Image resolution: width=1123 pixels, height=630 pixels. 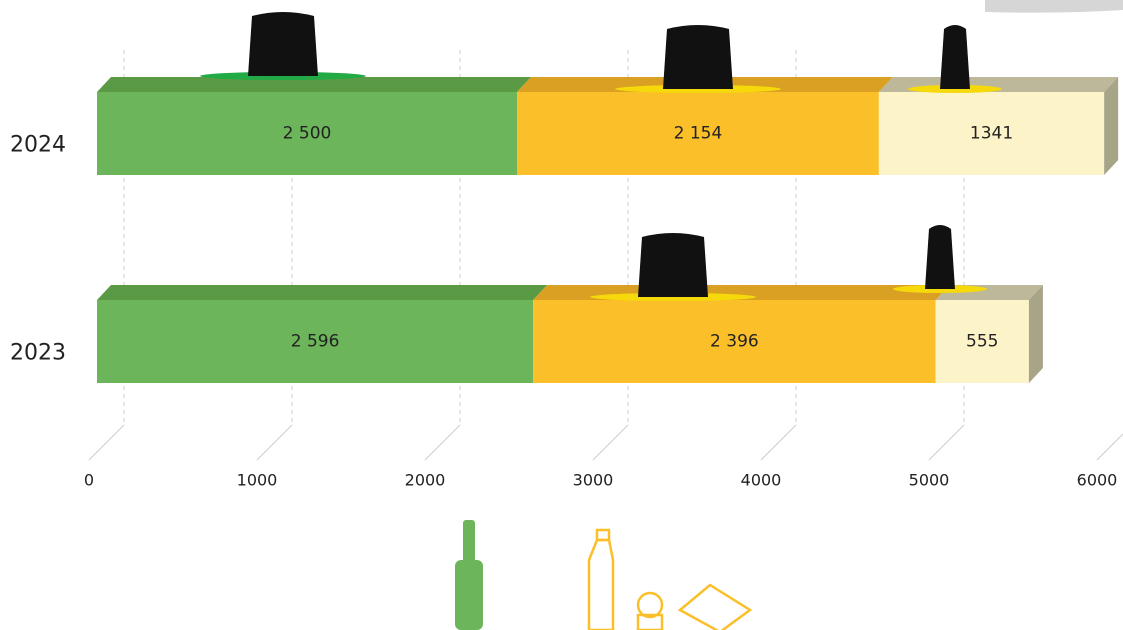 I want to click on x-tick-label: 5000, so click(x=929, y=480).